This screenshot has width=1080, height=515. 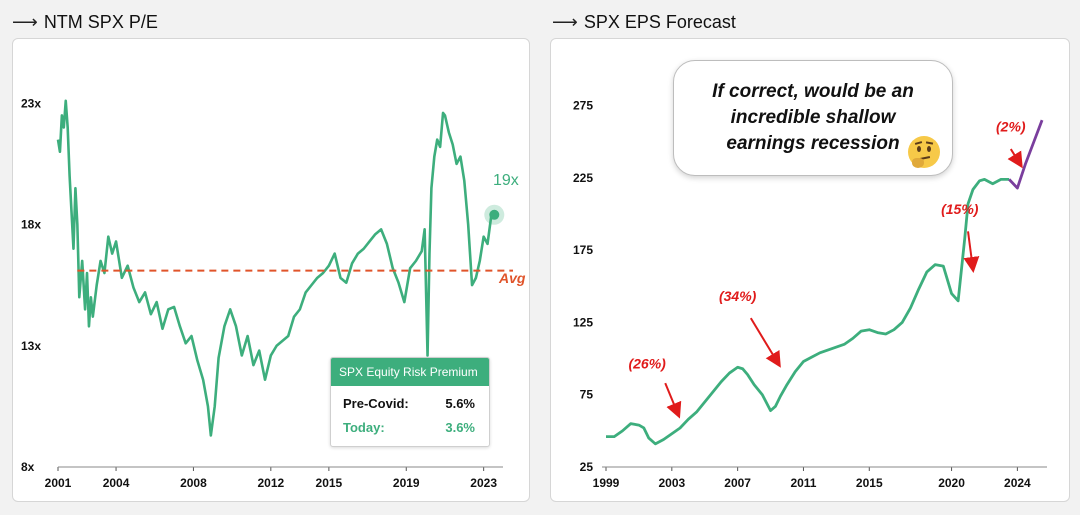 I want to click on x-tick-label: 2008, so click(x=193, y=483).